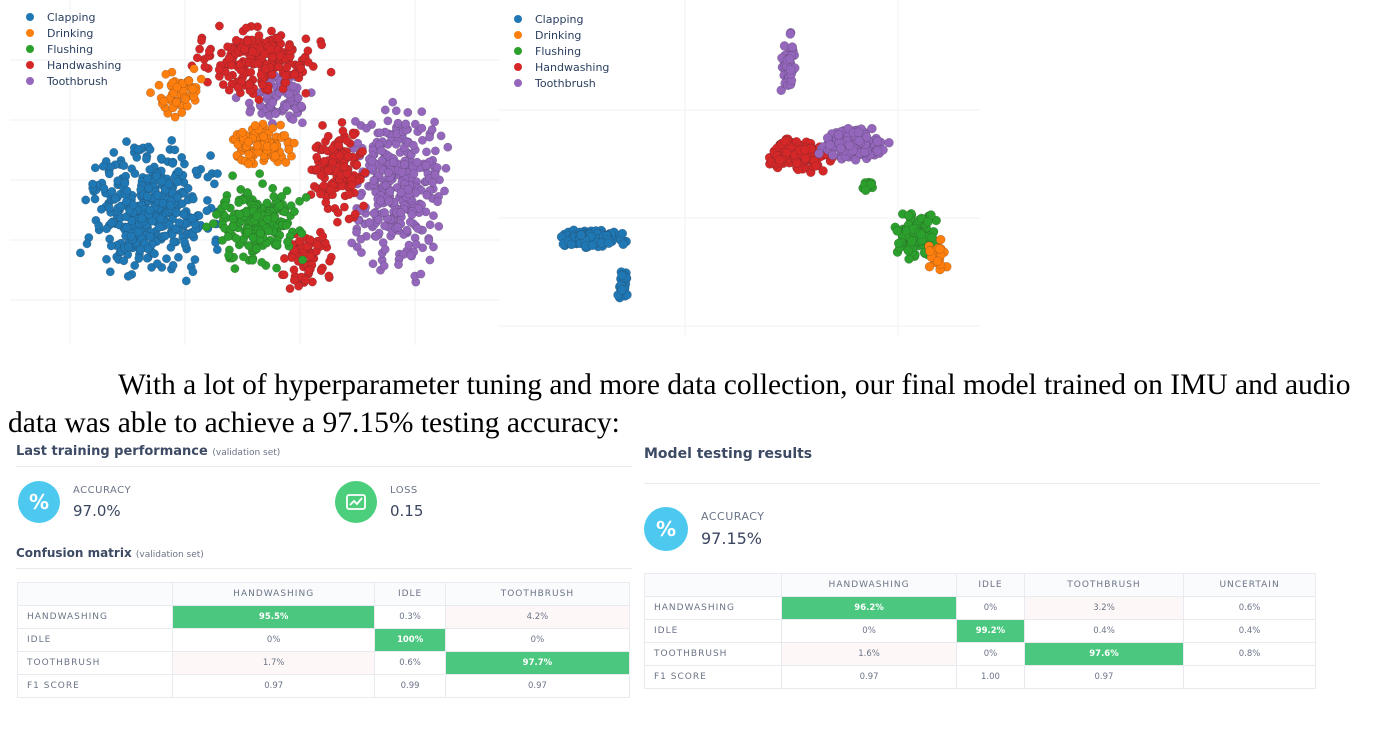  What do you see at coordinates (74, 502) in the screenshot?
I see `training-accuracy-metric: % ACCURACY 97.0%` at bounding box center [74, 502].